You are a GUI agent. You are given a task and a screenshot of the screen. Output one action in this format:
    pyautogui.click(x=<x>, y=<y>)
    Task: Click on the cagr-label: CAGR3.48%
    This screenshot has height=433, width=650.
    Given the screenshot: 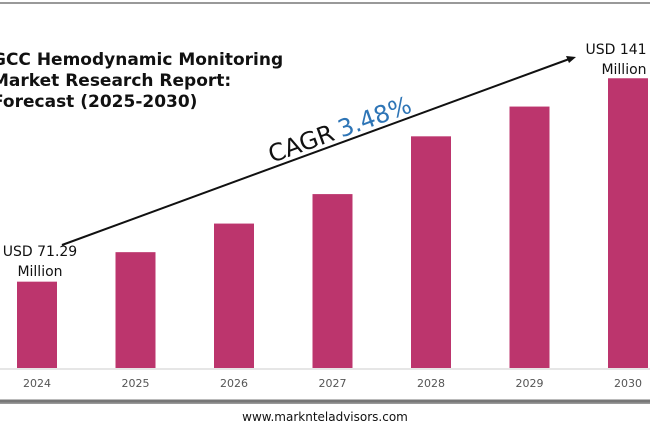 What is the action you would take?
    pyautogui.click(x=339, y=130)
    